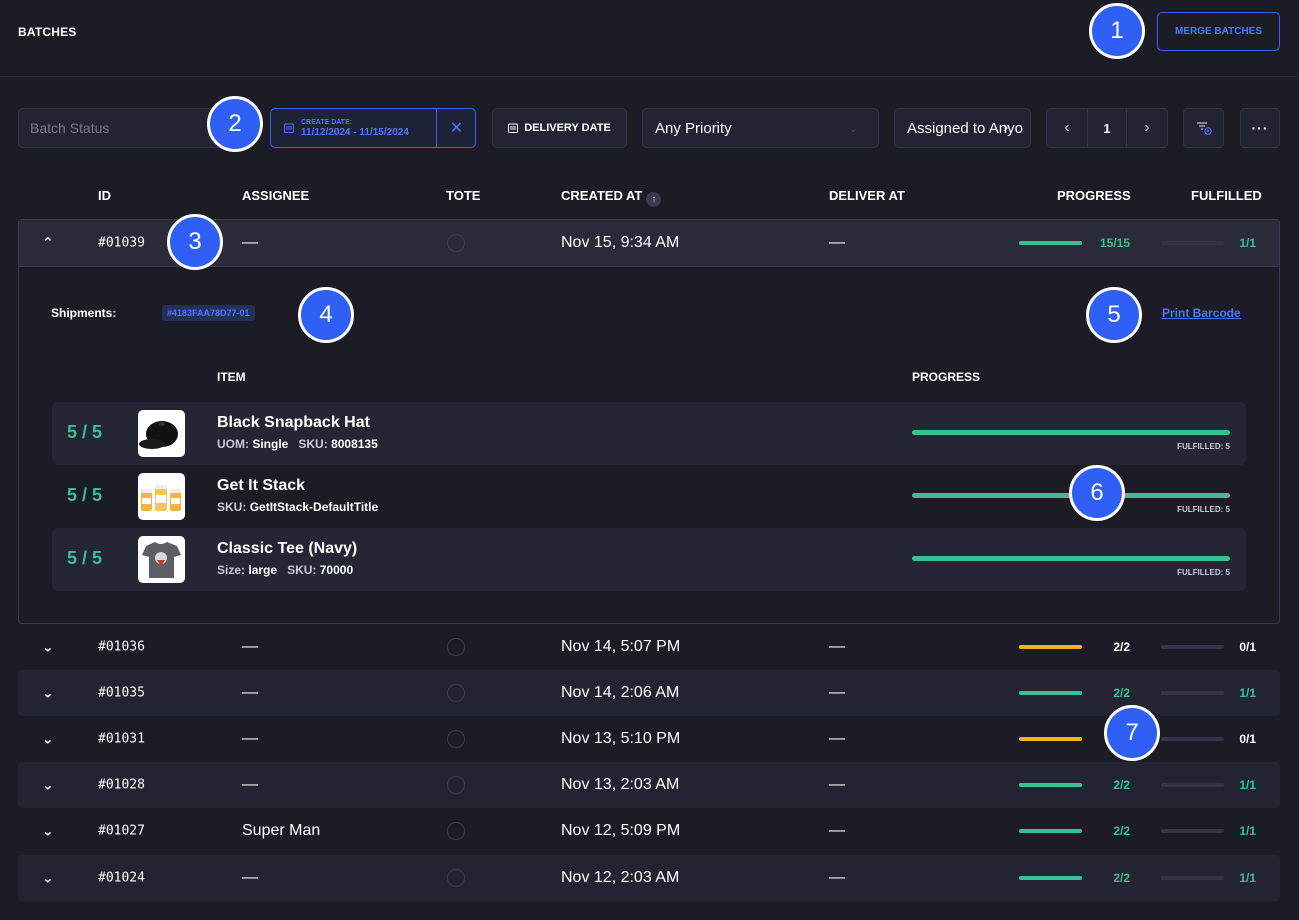  What do you see at coordinates (962, 128) in the screenshot?
I see `assignee-select: Assigned to Anyo ›` at bounding box center [962, 128].